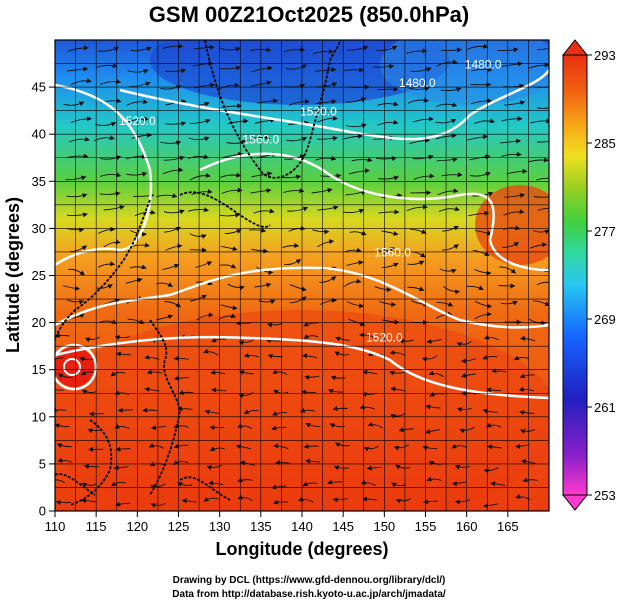 This screenshot has width=619, height=605. What do you see at coordinates (309, 14) in the screenshot?
I see `chart-title: GSM 00Z21Oct2025 (850.0hPa)` at bounding box center [309, 14].